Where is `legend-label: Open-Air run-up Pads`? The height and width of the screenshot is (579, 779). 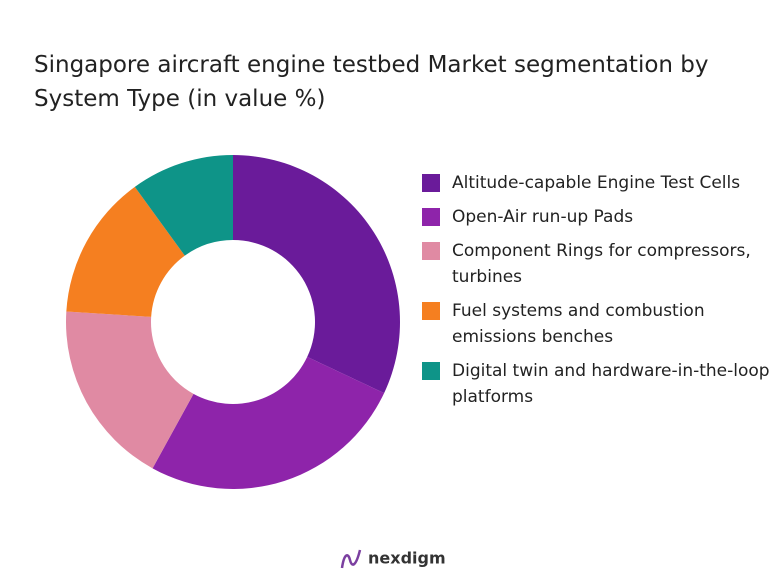 legend-label: Open-Air run-up Pads is located at coordinates (543, 217).